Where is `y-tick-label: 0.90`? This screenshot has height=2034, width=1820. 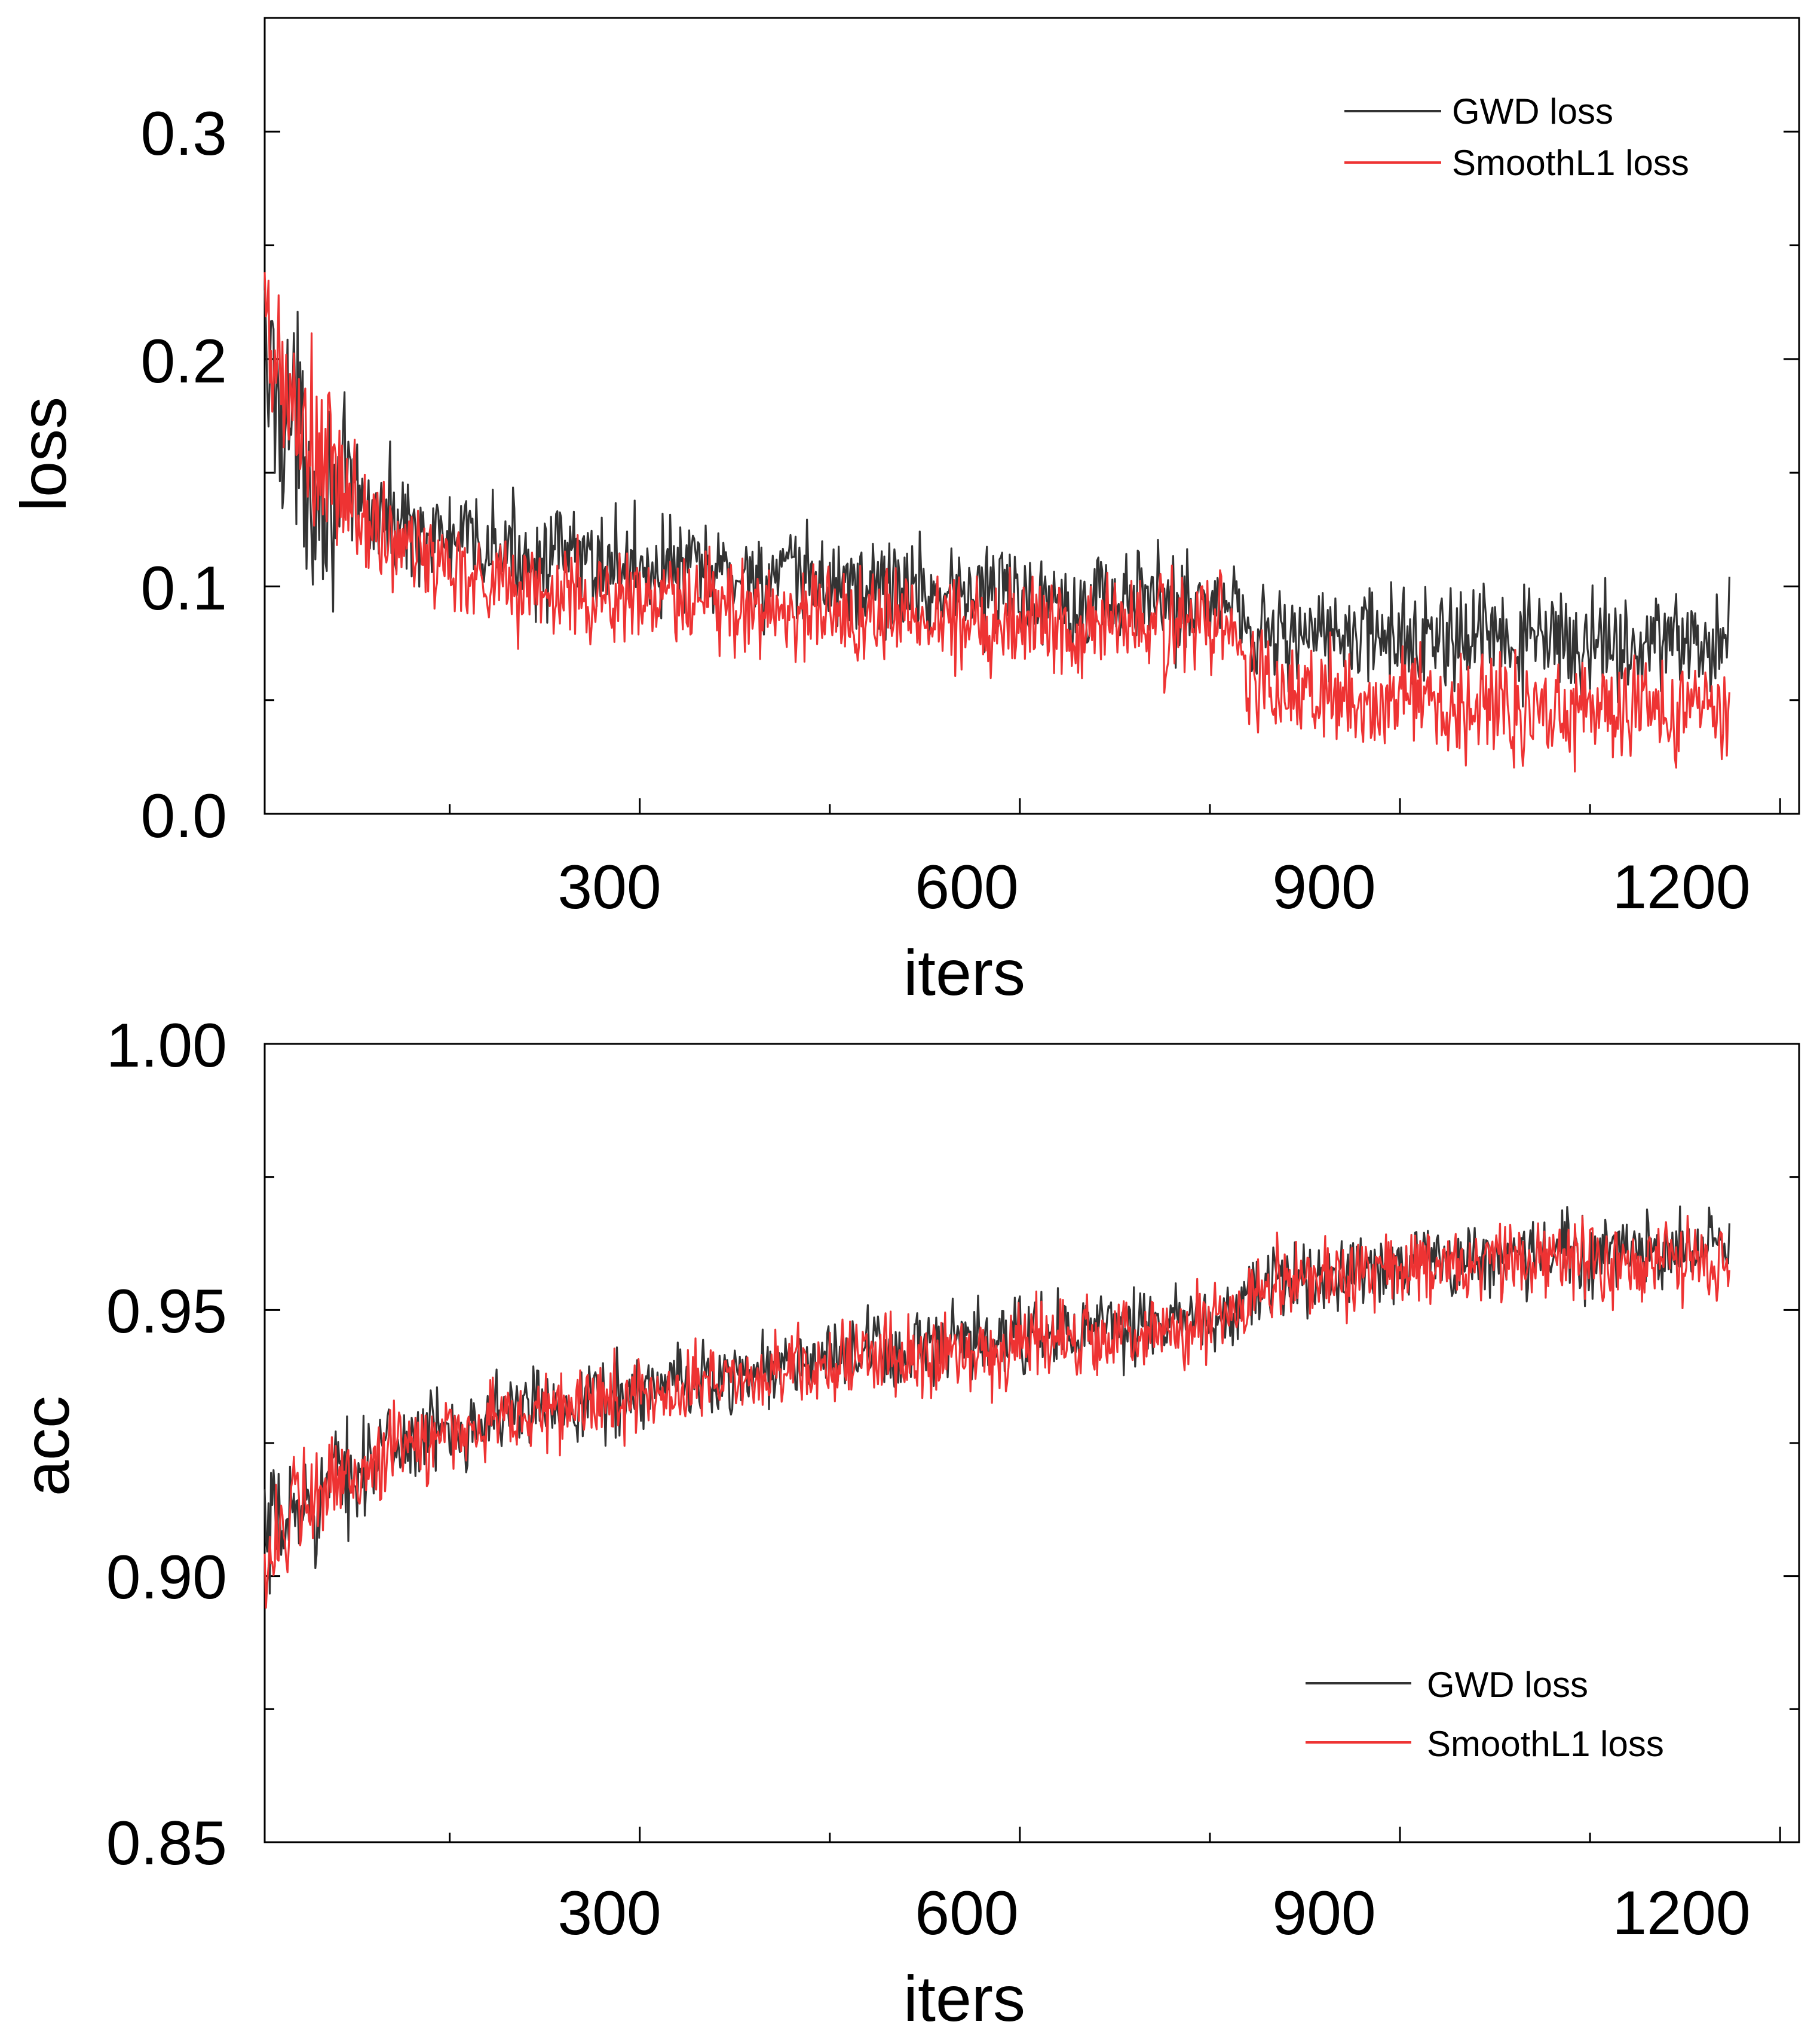
y-tick-label: 0.90 is located at coordinates (166, 1577).